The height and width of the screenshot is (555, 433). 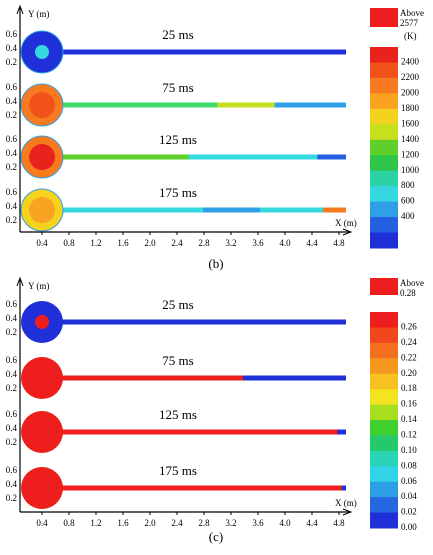 I want to click on frame-time: 75 ms, so click(x=177, y=87).